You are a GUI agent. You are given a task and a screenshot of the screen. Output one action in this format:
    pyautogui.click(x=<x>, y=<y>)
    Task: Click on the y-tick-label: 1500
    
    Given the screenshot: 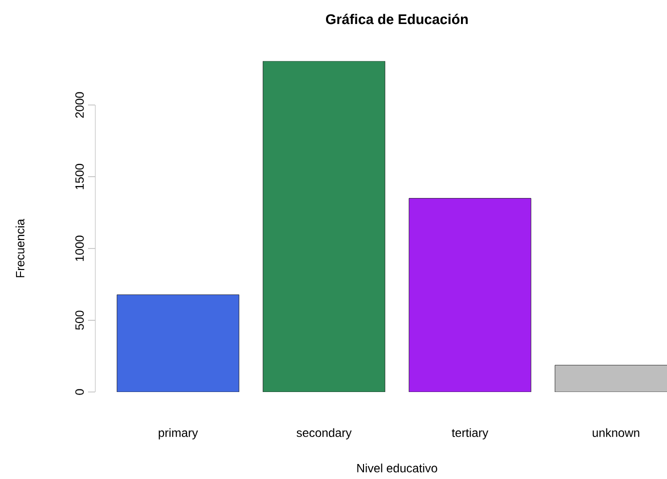 What is the action you would take?
    pyautogui.click(x=79, y=177)
    